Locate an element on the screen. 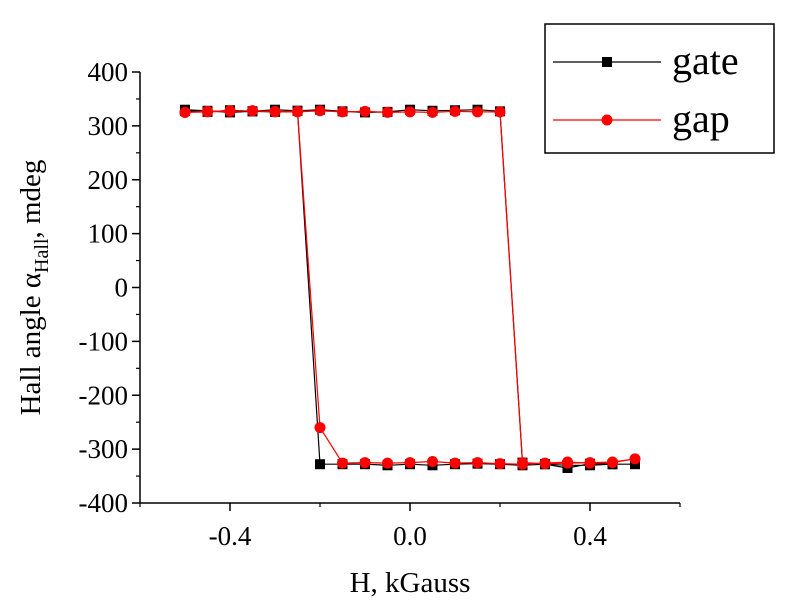  y-tick-label: 0 is located at coordinates (122, 288).